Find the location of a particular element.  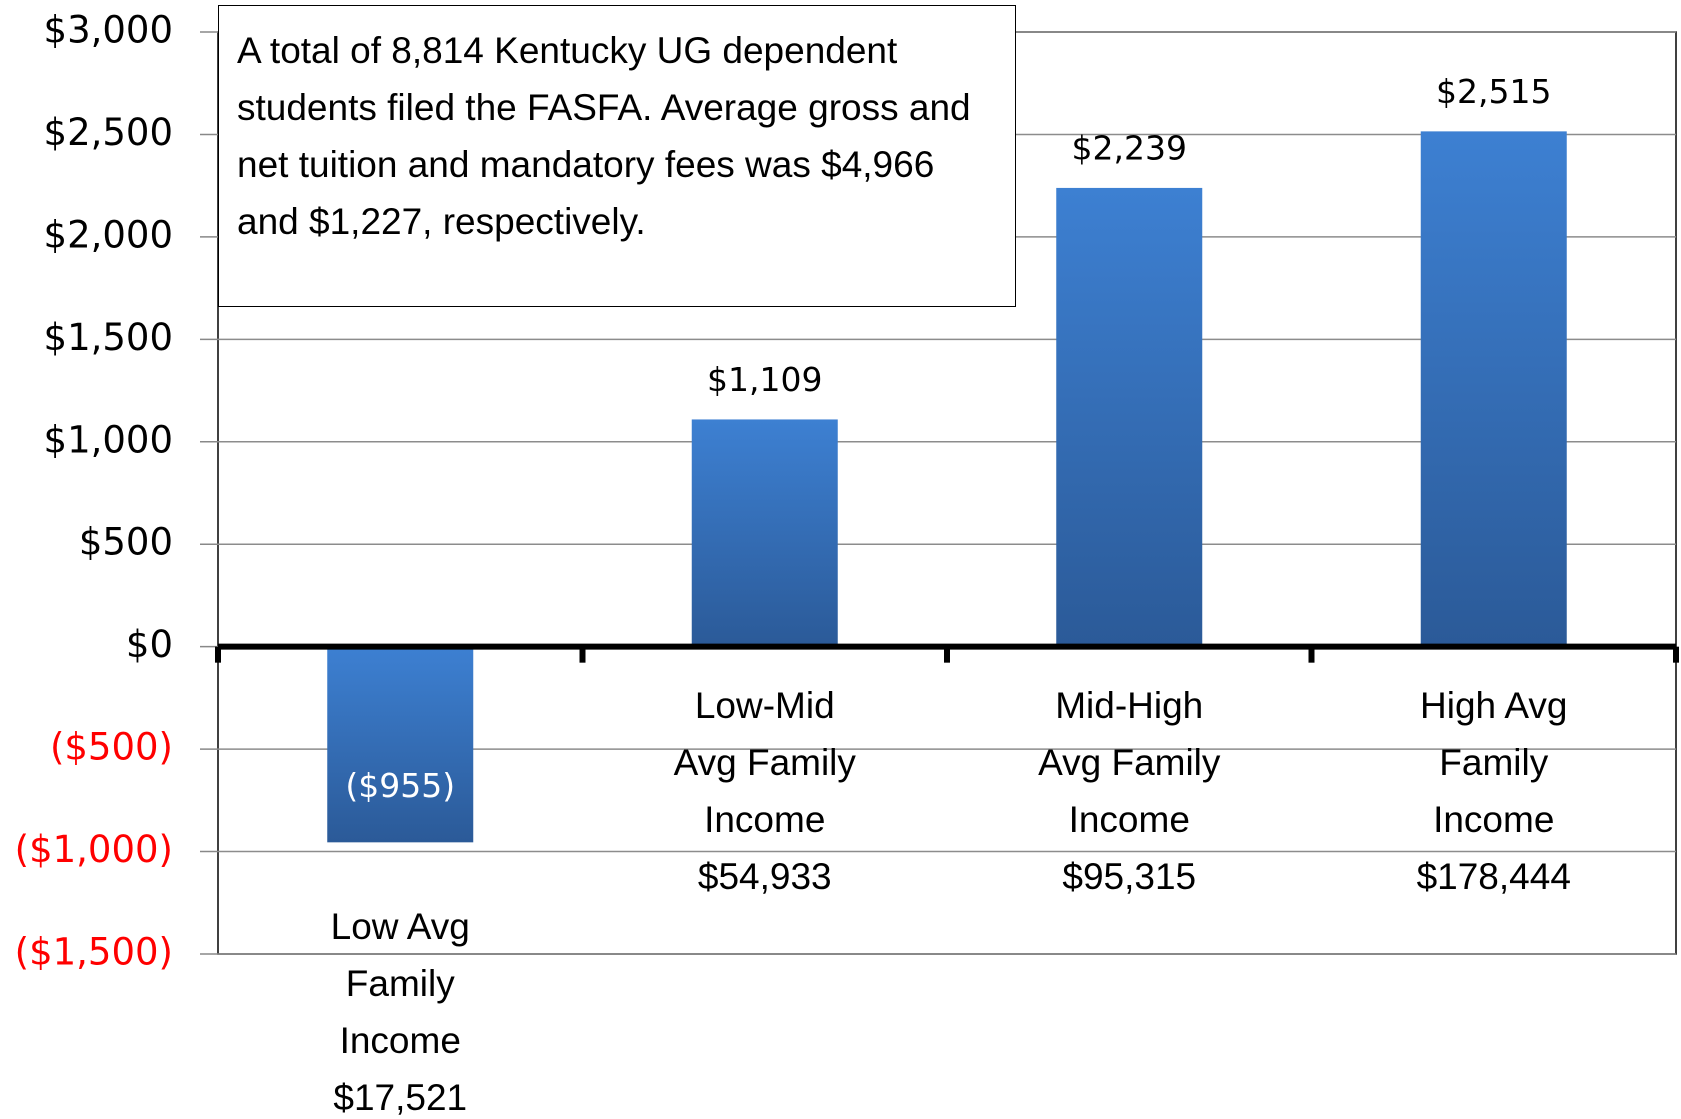

x-tick-label: High Avg Family Income $178,444 is located at coordinates (1493, 790).